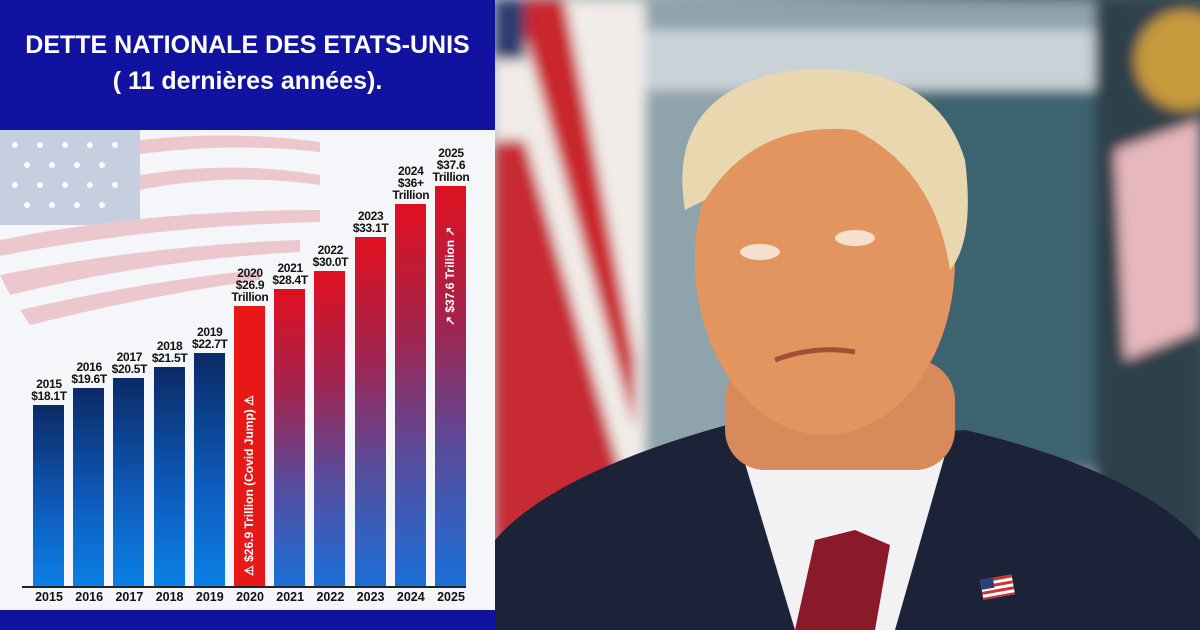 This screenshot has width=1200, height=630. I want to click on x-tick-2017: 2017, so click(129, 597).